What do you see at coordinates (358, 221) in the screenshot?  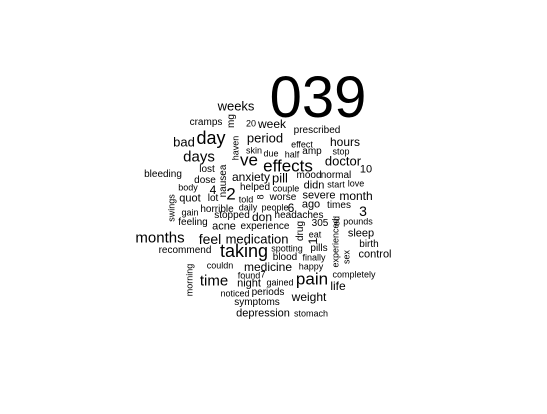 I see `word-pounds: pounds` at bounding box center [358, 221].